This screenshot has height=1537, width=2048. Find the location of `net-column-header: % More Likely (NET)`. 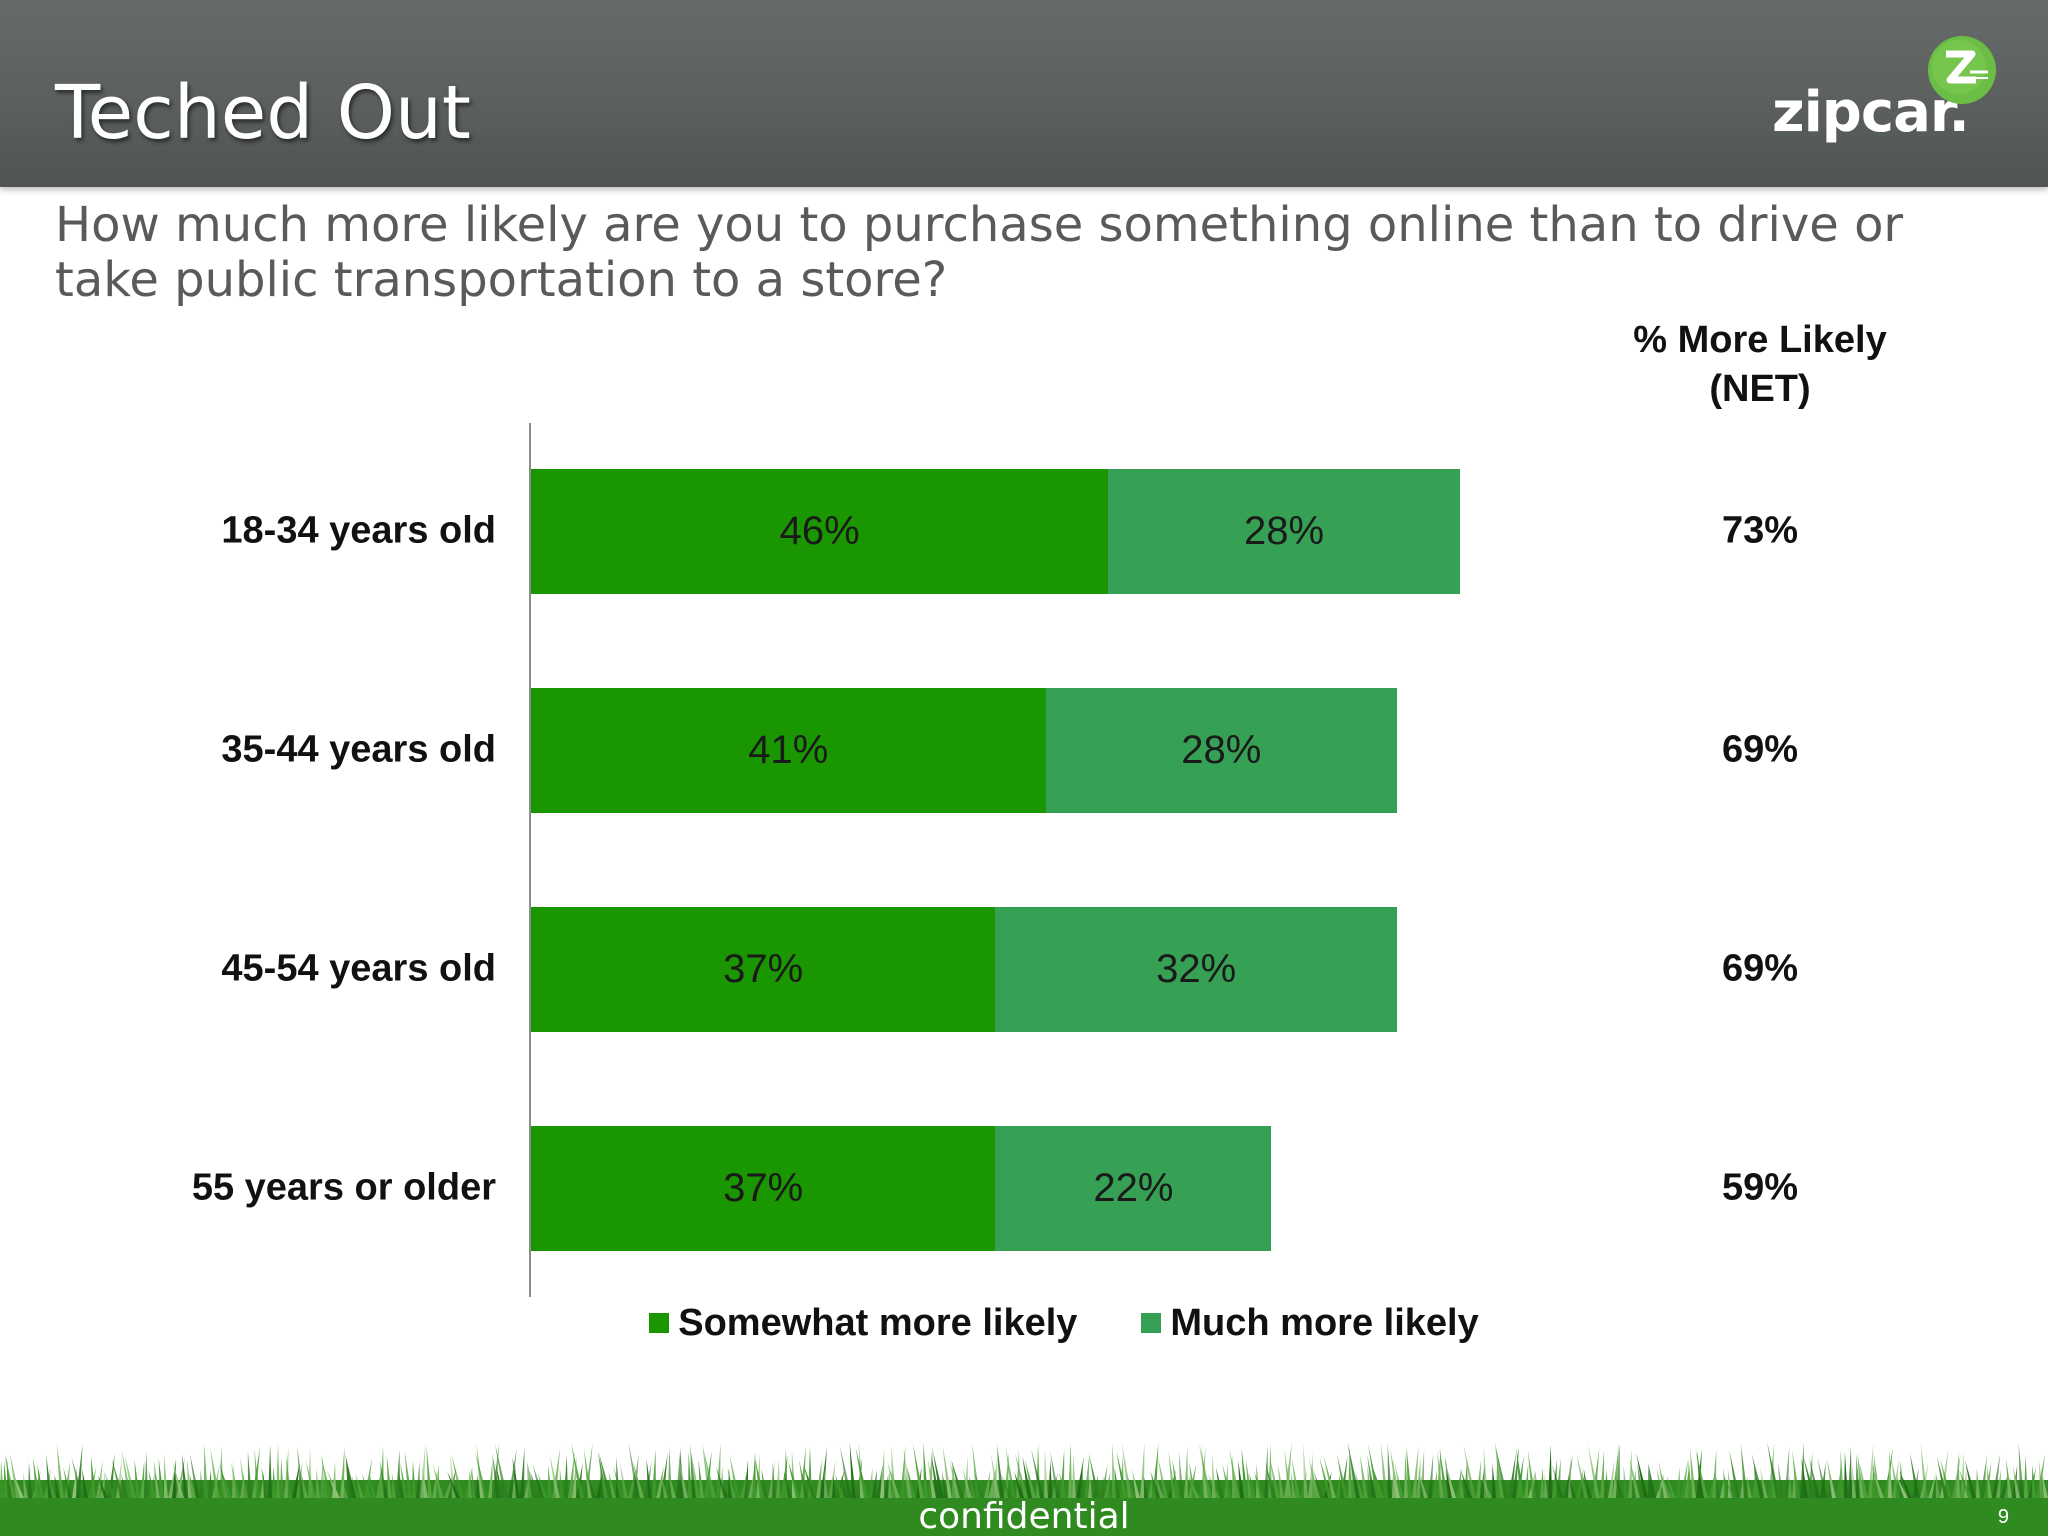

net-column-header: % More Likely (NET) is located at coordinates (1760, 365).